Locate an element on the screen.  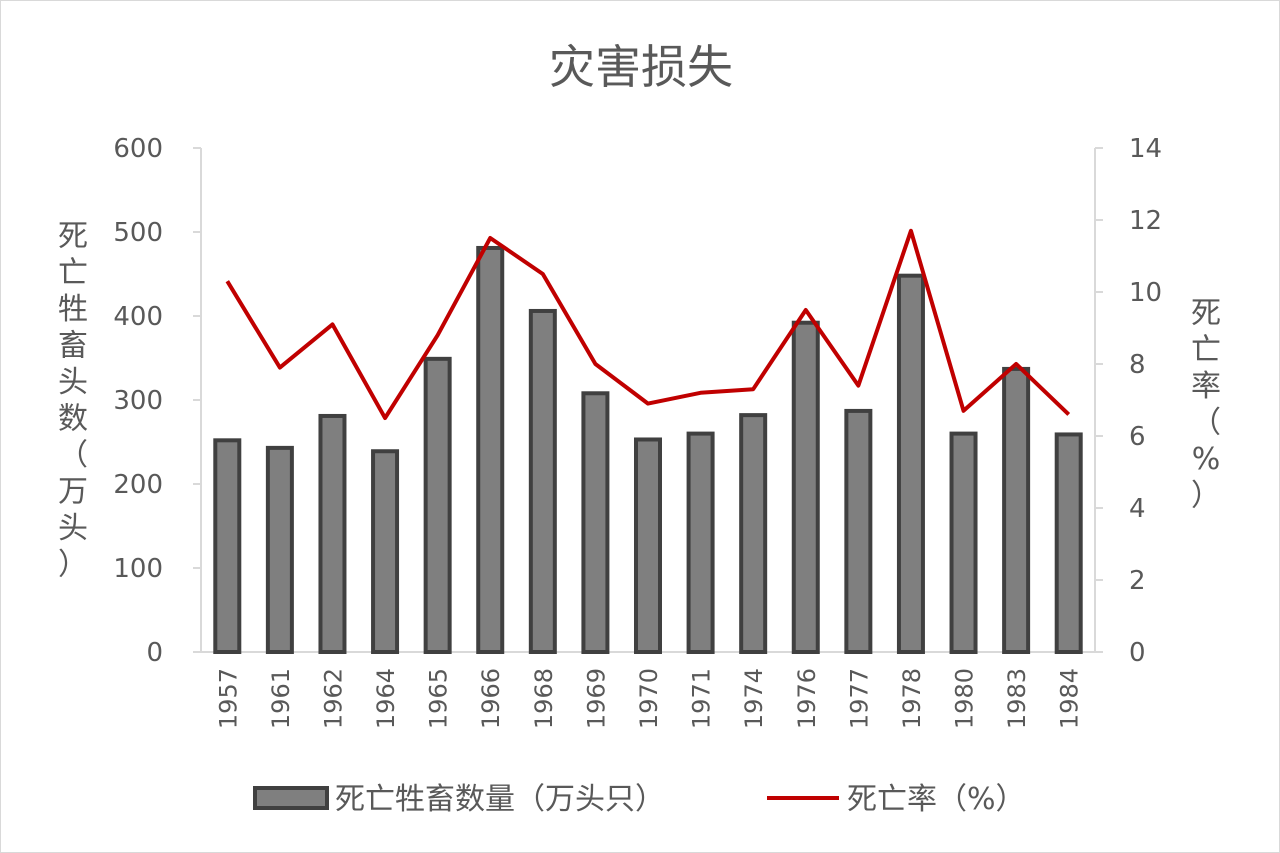
x-tick-label: 1965 is located at coordinates (439, 698).